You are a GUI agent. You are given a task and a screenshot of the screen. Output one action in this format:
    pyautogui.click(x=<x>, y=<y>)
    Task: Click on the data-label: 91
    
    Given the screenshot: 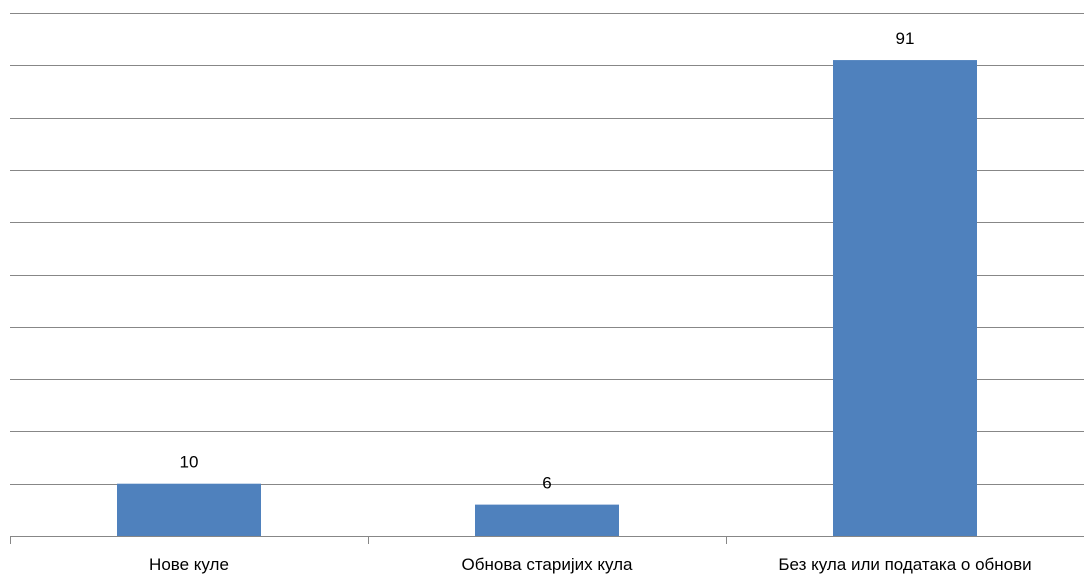 What is the action you would take?
    pyautogui.click(x=905, y=38)
    